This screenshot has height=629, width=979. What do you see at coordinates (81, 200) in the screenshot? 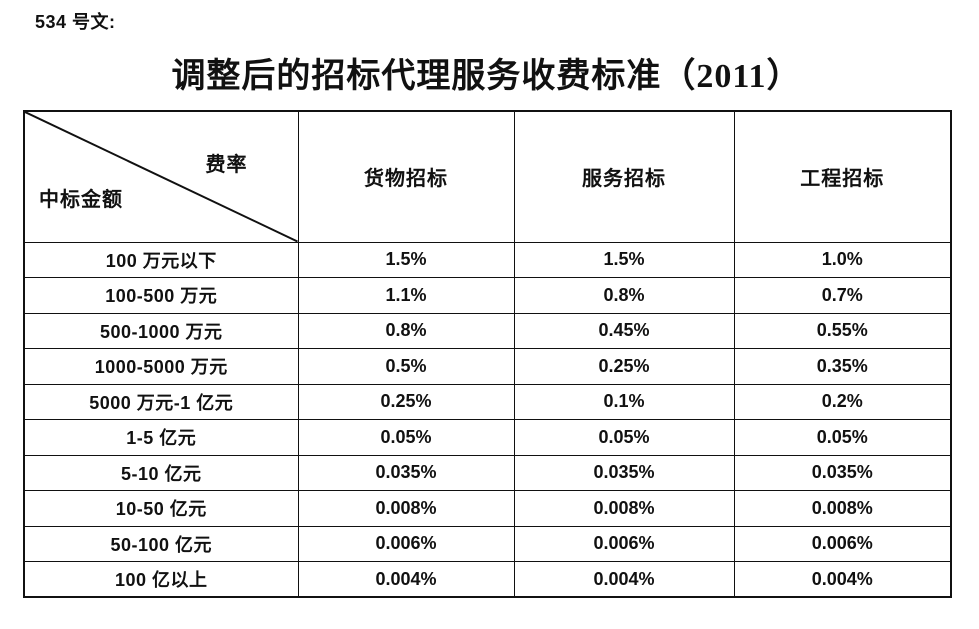
I see `corner-label-amount: 中标金额` at bounding box center [81, 200].